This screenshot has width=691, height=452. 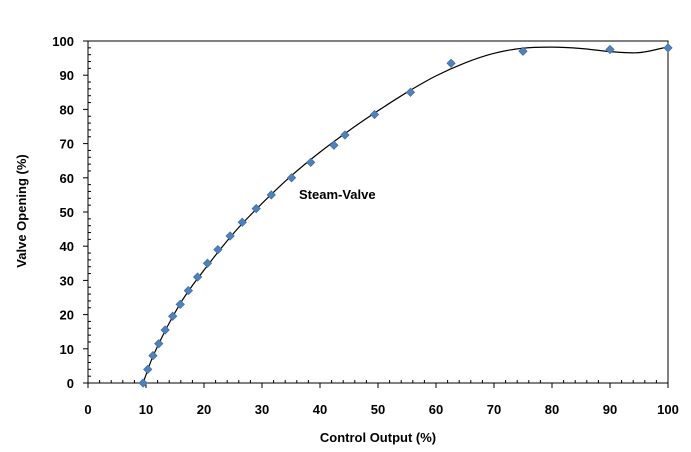 I want to click on y-tick-label: 40, so click(x=67, y=246).